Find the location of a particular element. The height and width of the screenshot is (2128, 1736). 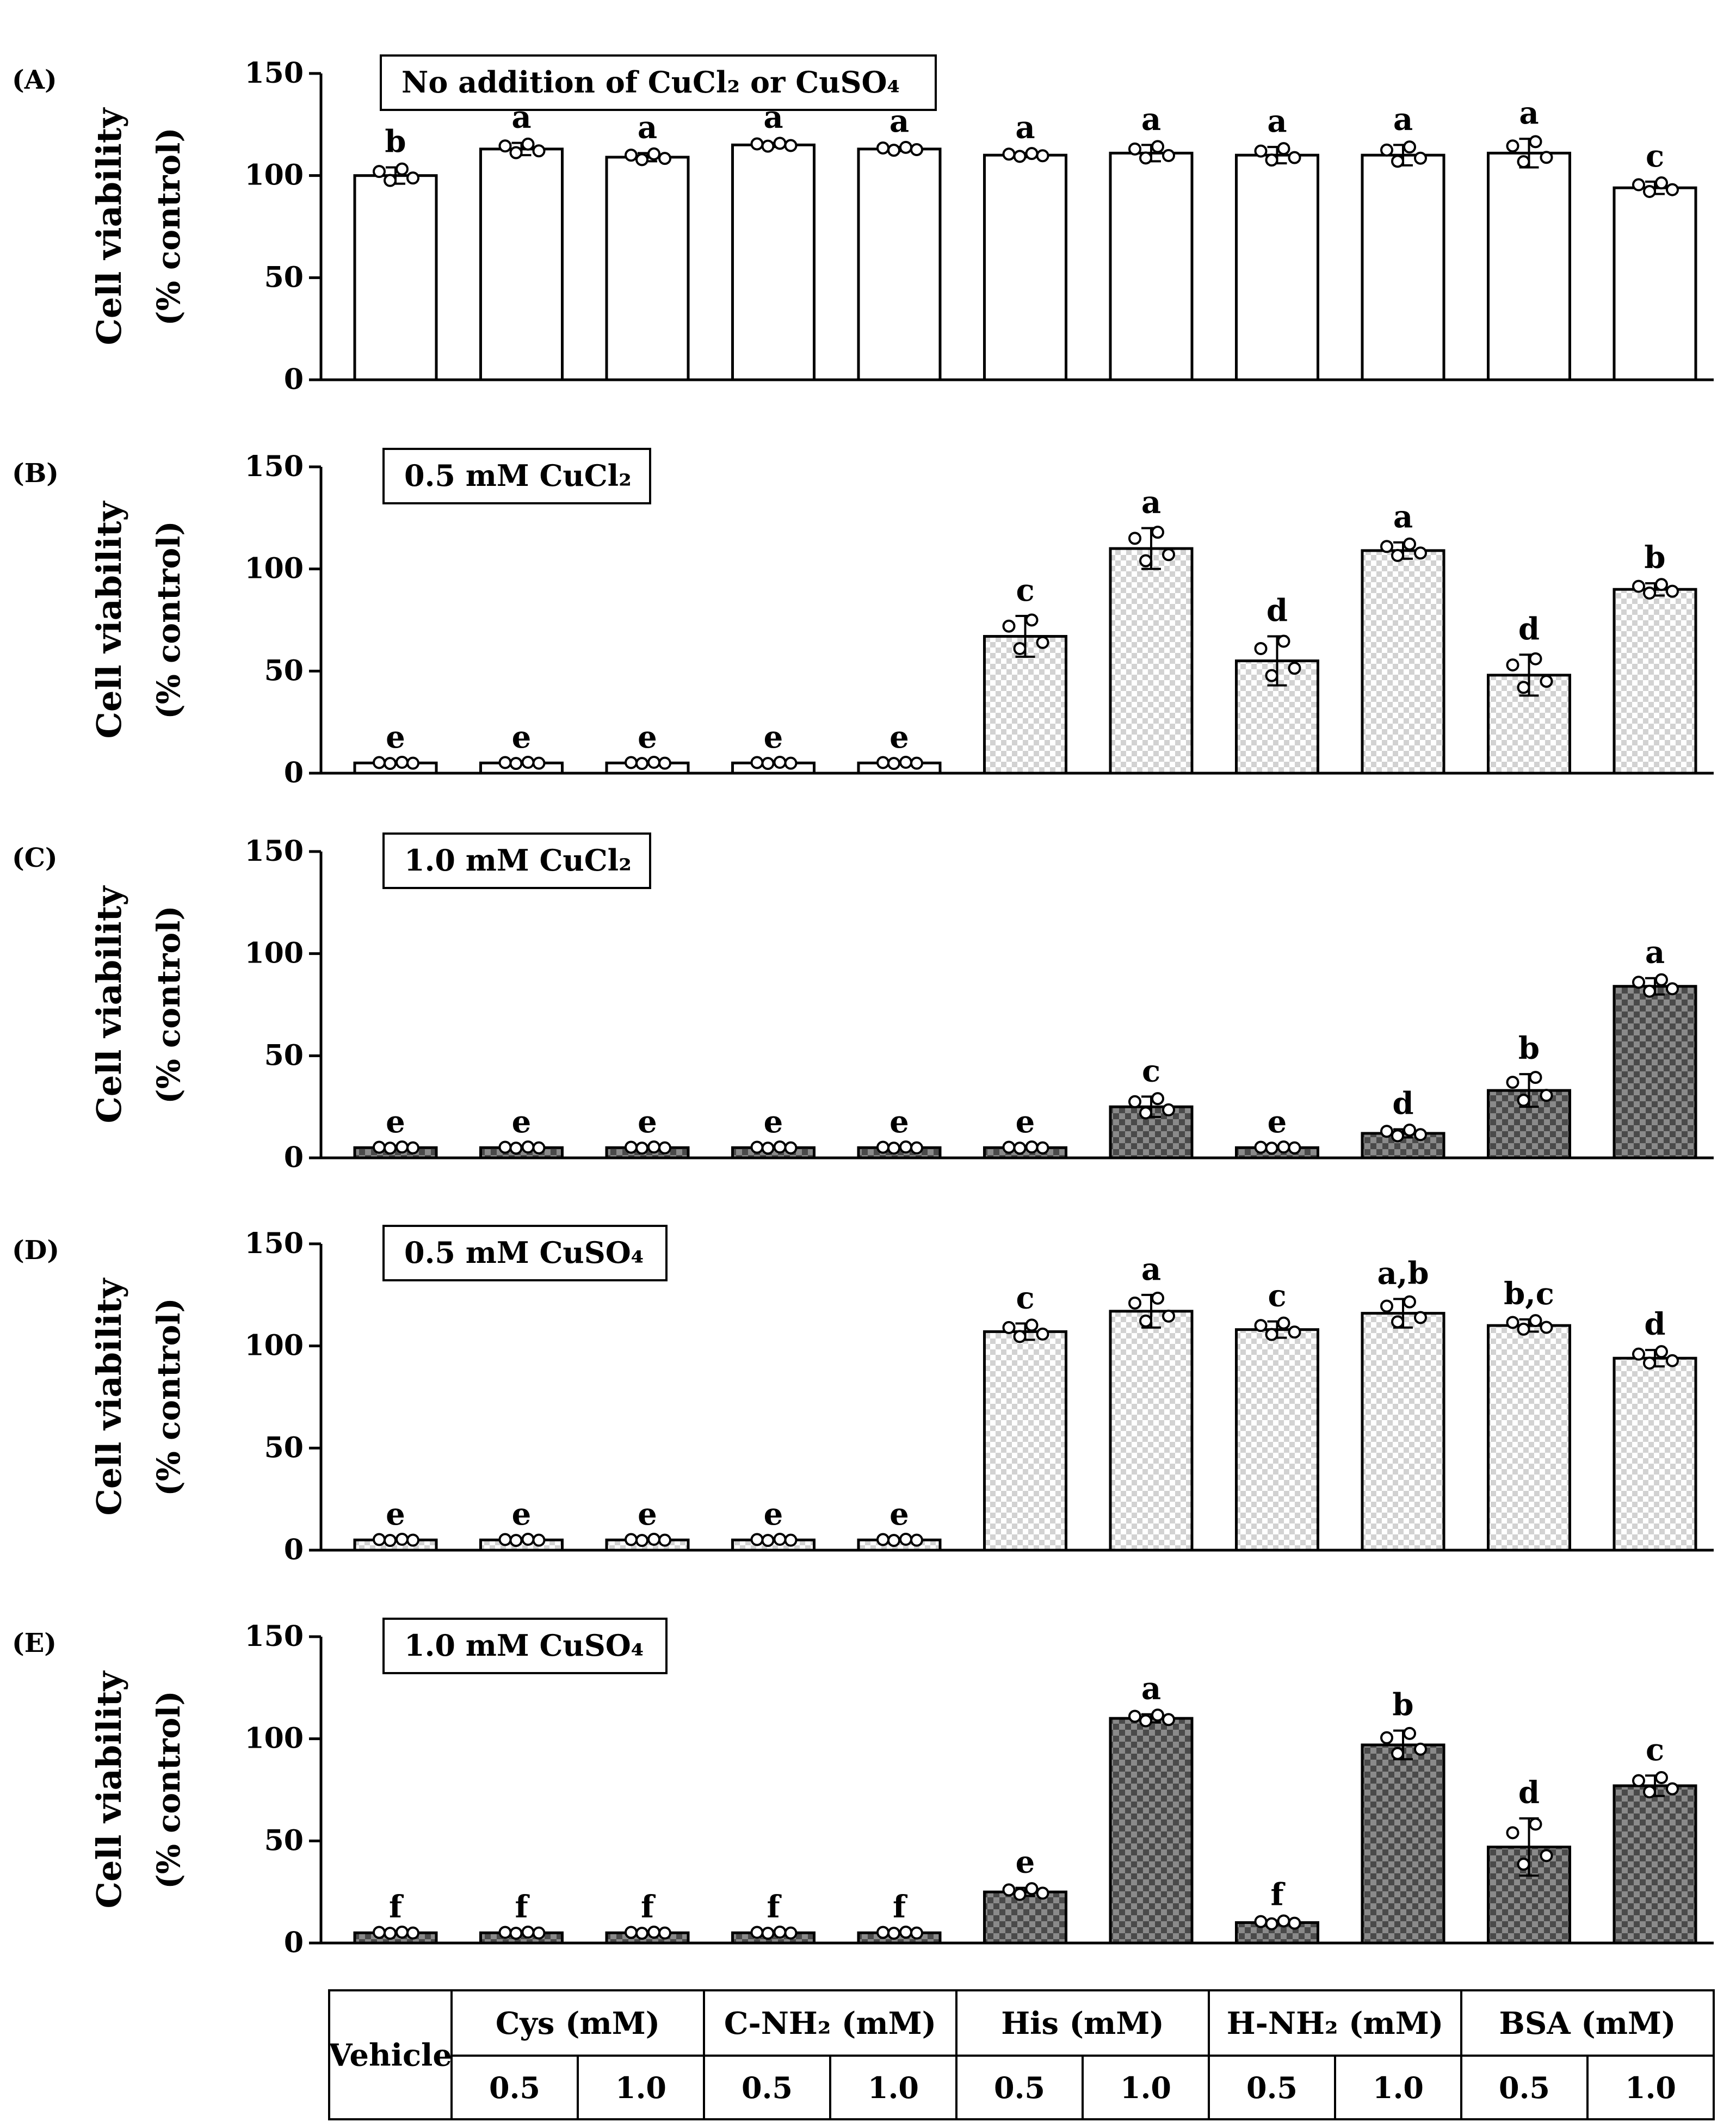

table-group-header: His (mM) is located at coordinates (1082, 2023).